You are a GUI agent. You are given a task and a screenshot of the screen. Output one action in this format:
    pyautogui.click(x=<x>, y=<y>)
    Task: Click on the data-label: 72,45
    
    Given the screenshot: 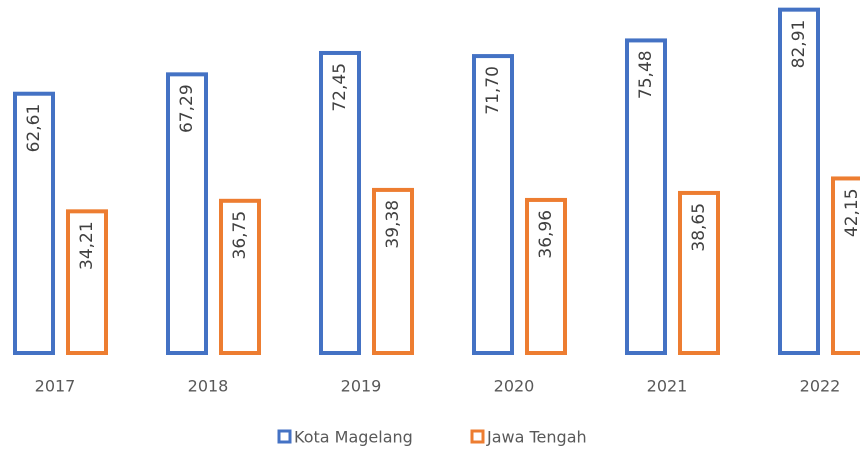 What is the action you would take?
    pyautogui.click(x=340, y=87)
    